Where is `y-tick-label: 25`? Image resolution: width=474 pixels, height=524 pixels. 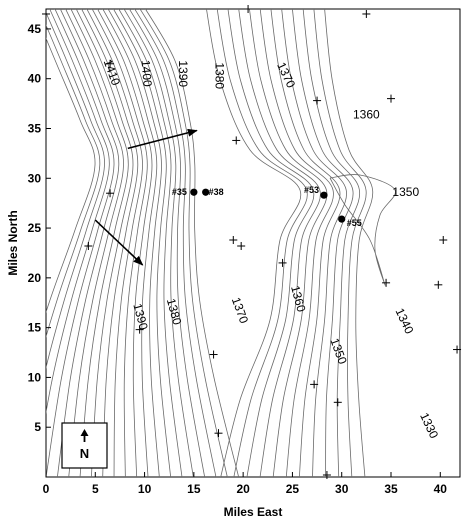
y-tick-label: 25 is located at coordinates (35, 228).